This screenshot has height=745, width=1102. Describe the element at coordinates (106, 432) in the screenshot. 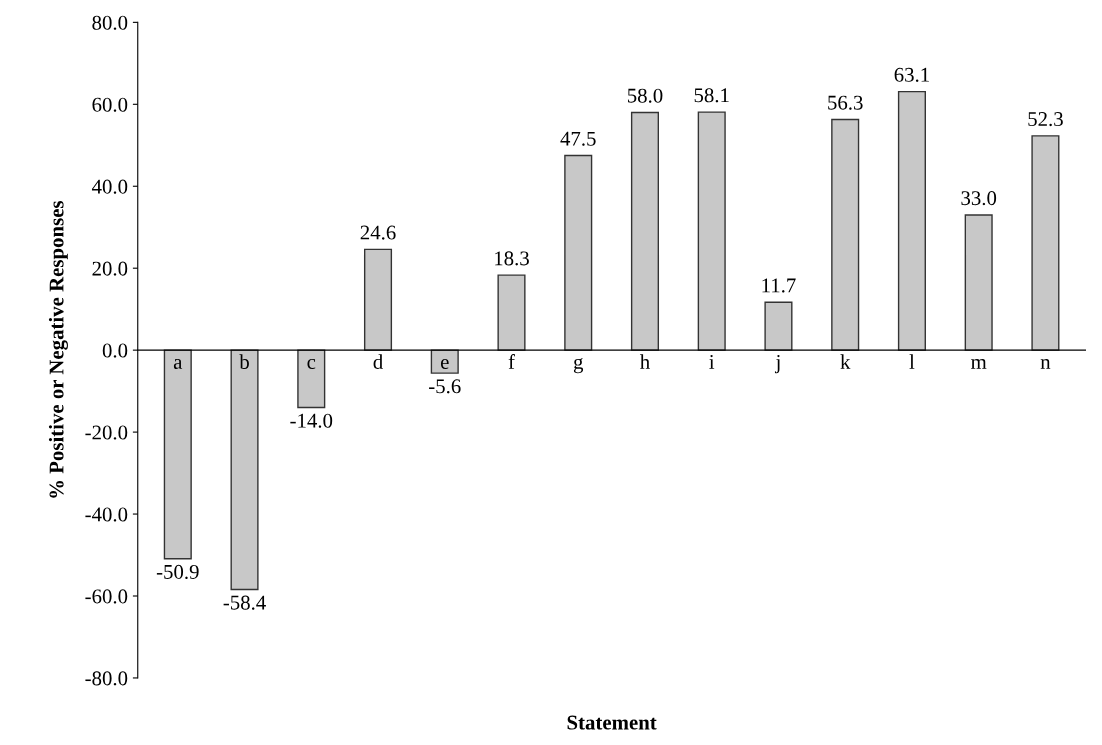

I see `y-tick-label: -20.0` at that location.